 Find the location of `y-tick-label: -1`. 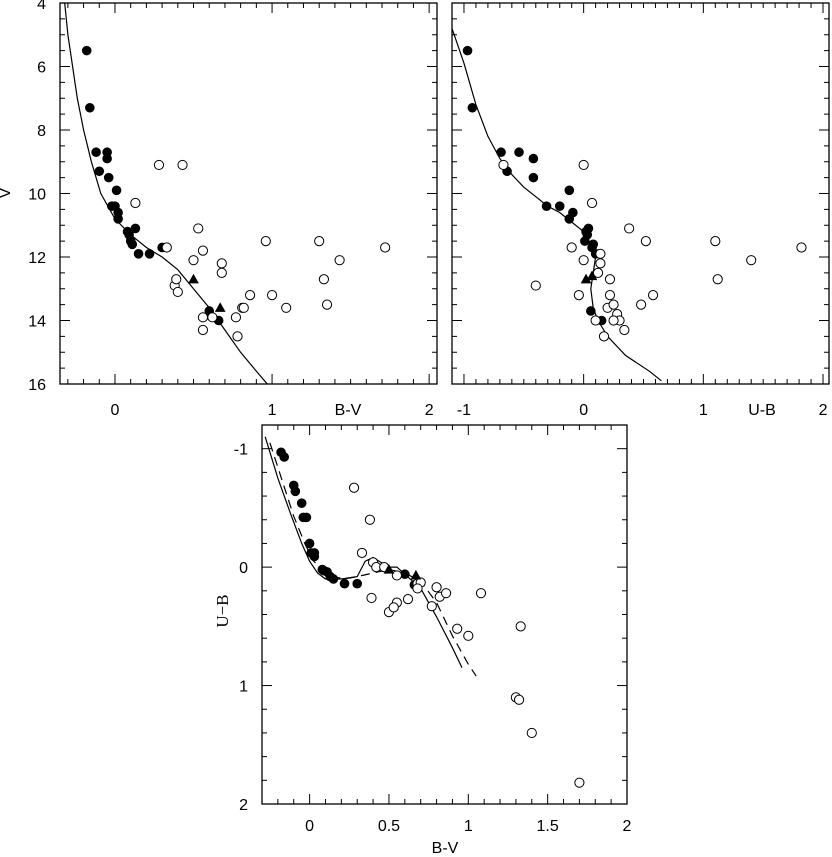

y-tick-label: -1 is located at coordinates (241, 450).